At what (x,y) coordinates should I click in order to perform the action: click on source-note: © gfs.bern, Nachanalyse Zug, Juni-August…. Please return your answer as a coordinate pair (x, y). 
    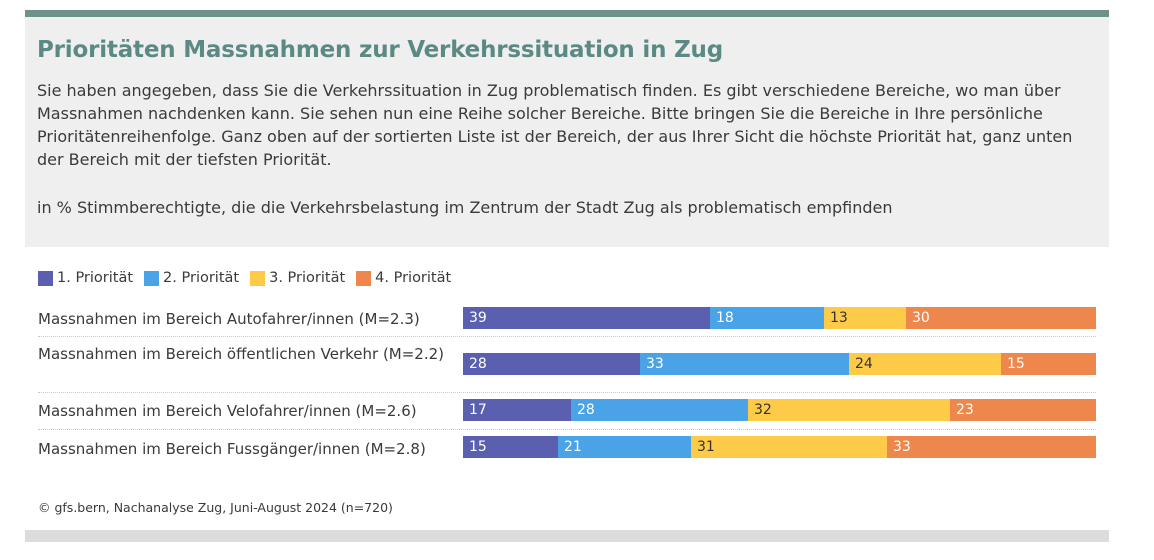
    Looking at the image, I should click on (215, 507).